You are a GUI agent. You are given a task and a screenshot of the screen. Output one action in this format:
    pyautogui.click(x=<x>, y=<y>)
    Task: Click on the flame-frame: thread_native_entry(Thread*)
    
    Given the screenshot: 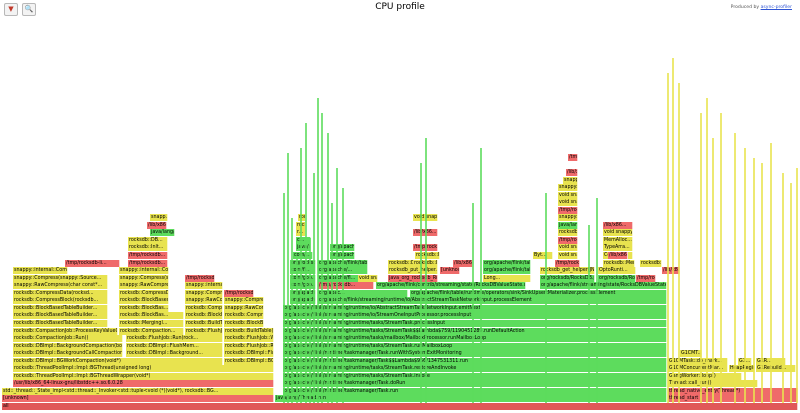 What is the action you would take?
    pyautogui.click(x=733, y=391)
    